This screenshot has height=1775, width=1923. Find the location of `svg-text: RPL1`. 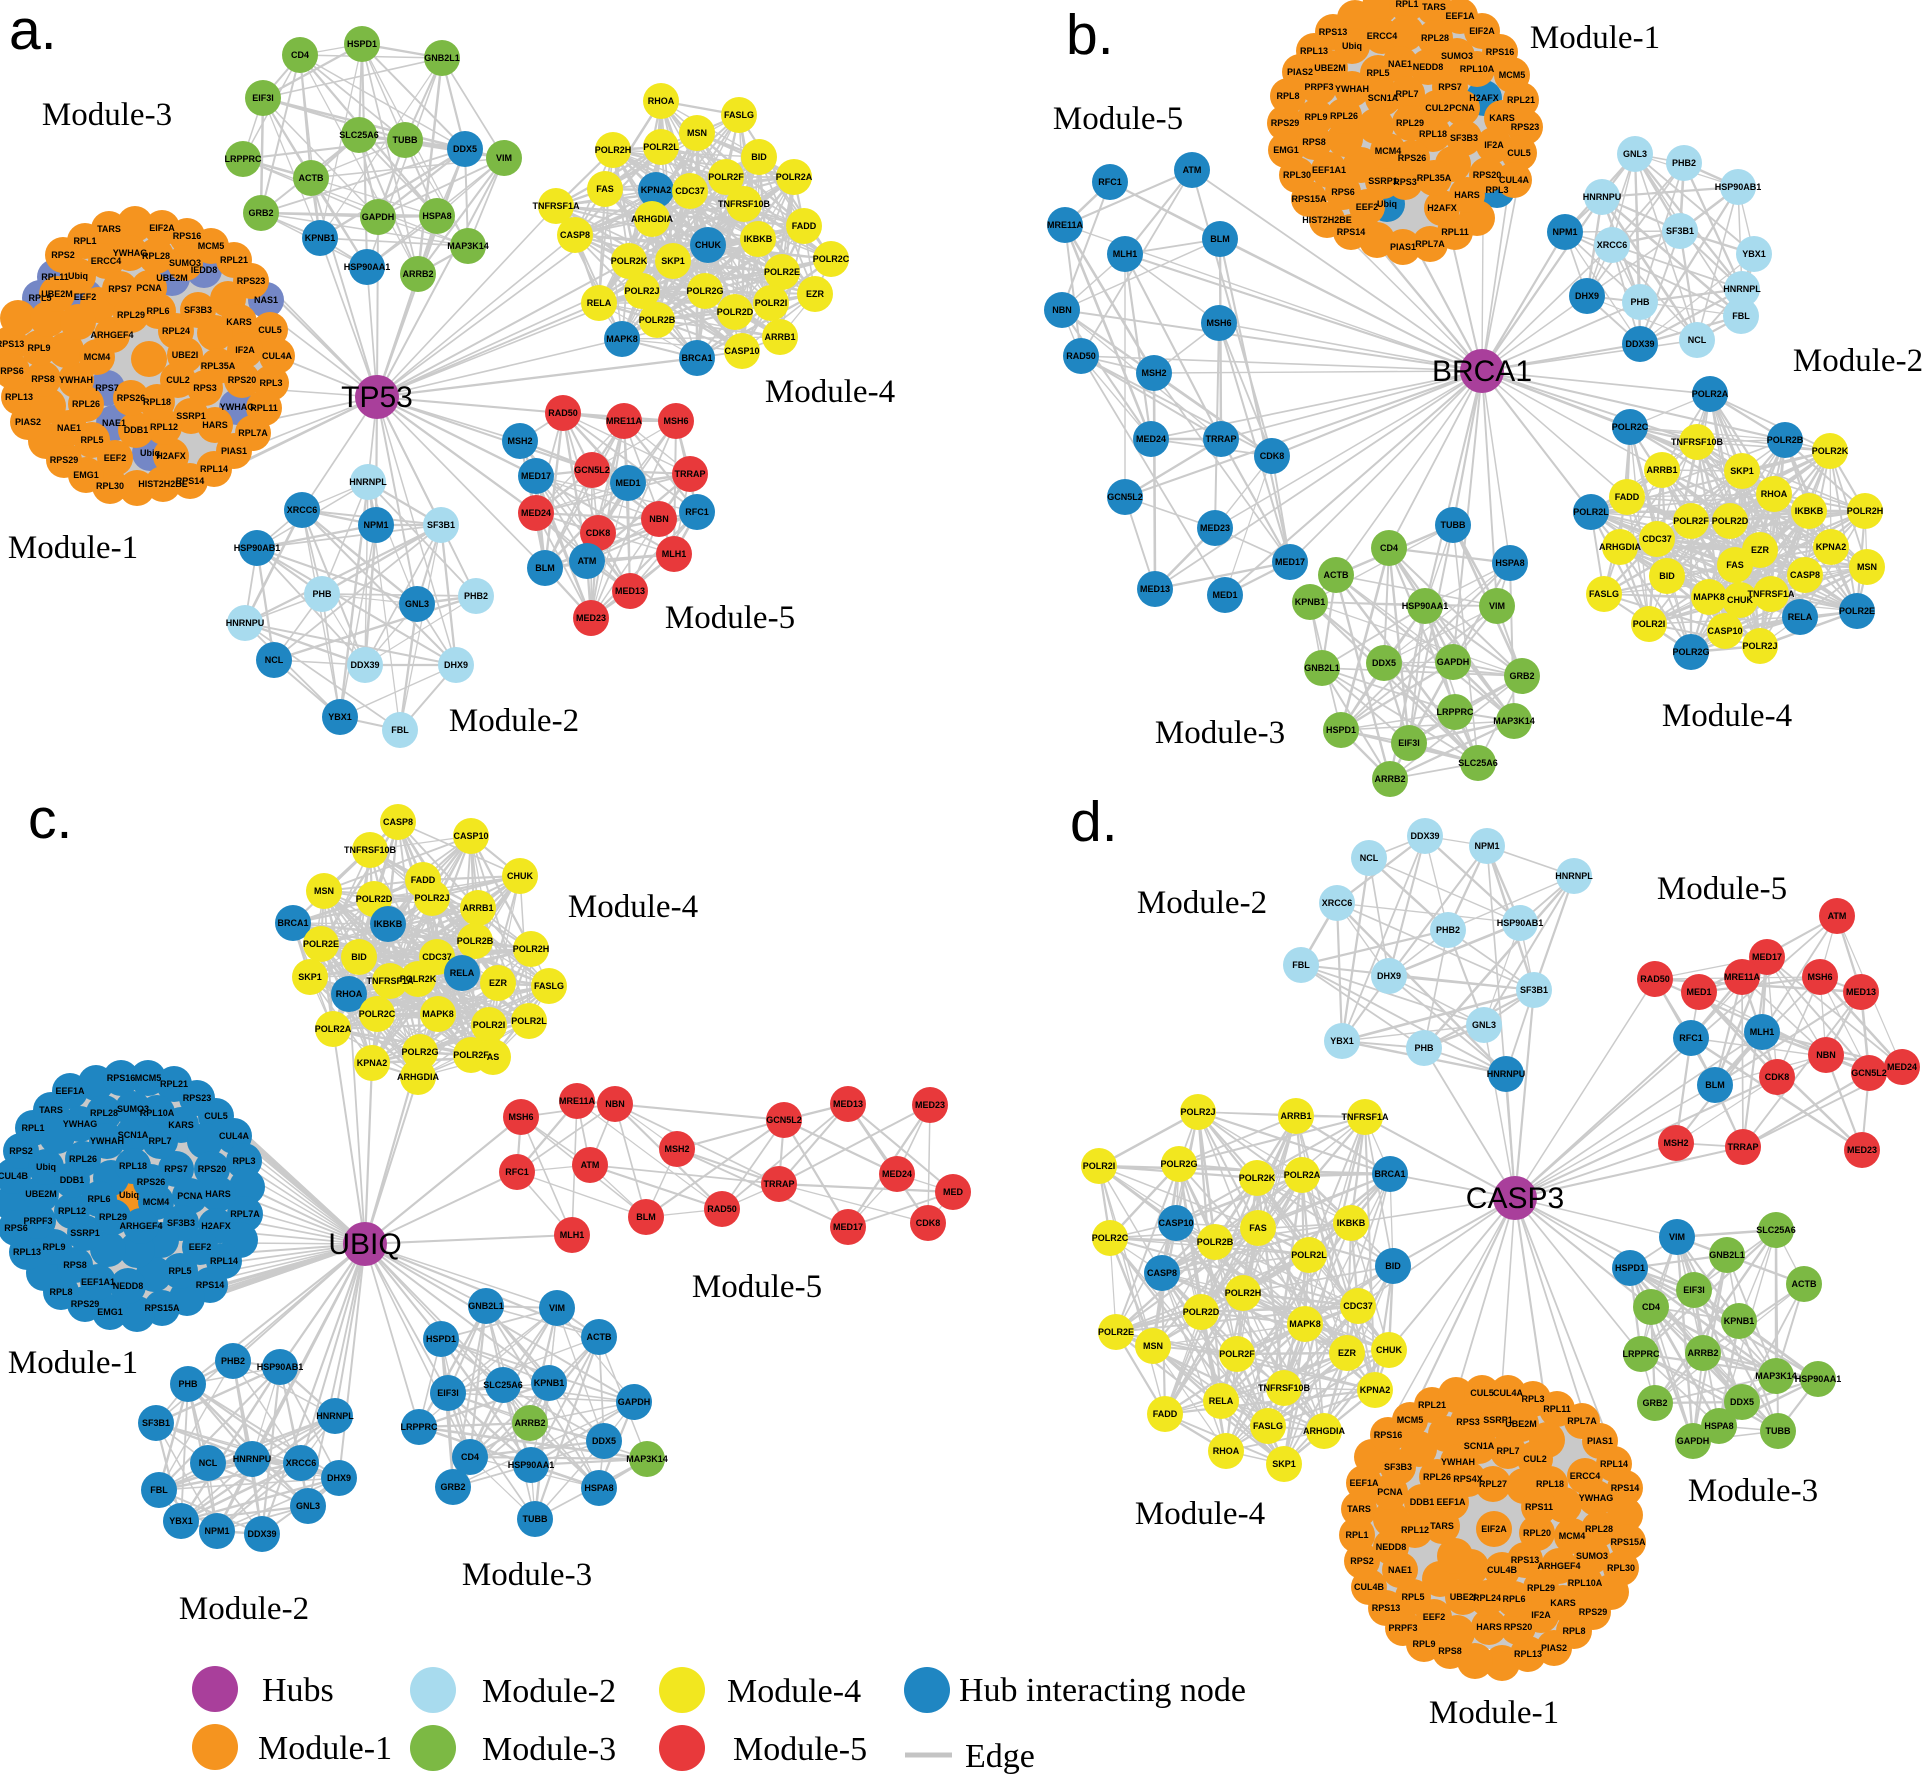

svg-text: RPL1 is located at coordinates (32, 1128).